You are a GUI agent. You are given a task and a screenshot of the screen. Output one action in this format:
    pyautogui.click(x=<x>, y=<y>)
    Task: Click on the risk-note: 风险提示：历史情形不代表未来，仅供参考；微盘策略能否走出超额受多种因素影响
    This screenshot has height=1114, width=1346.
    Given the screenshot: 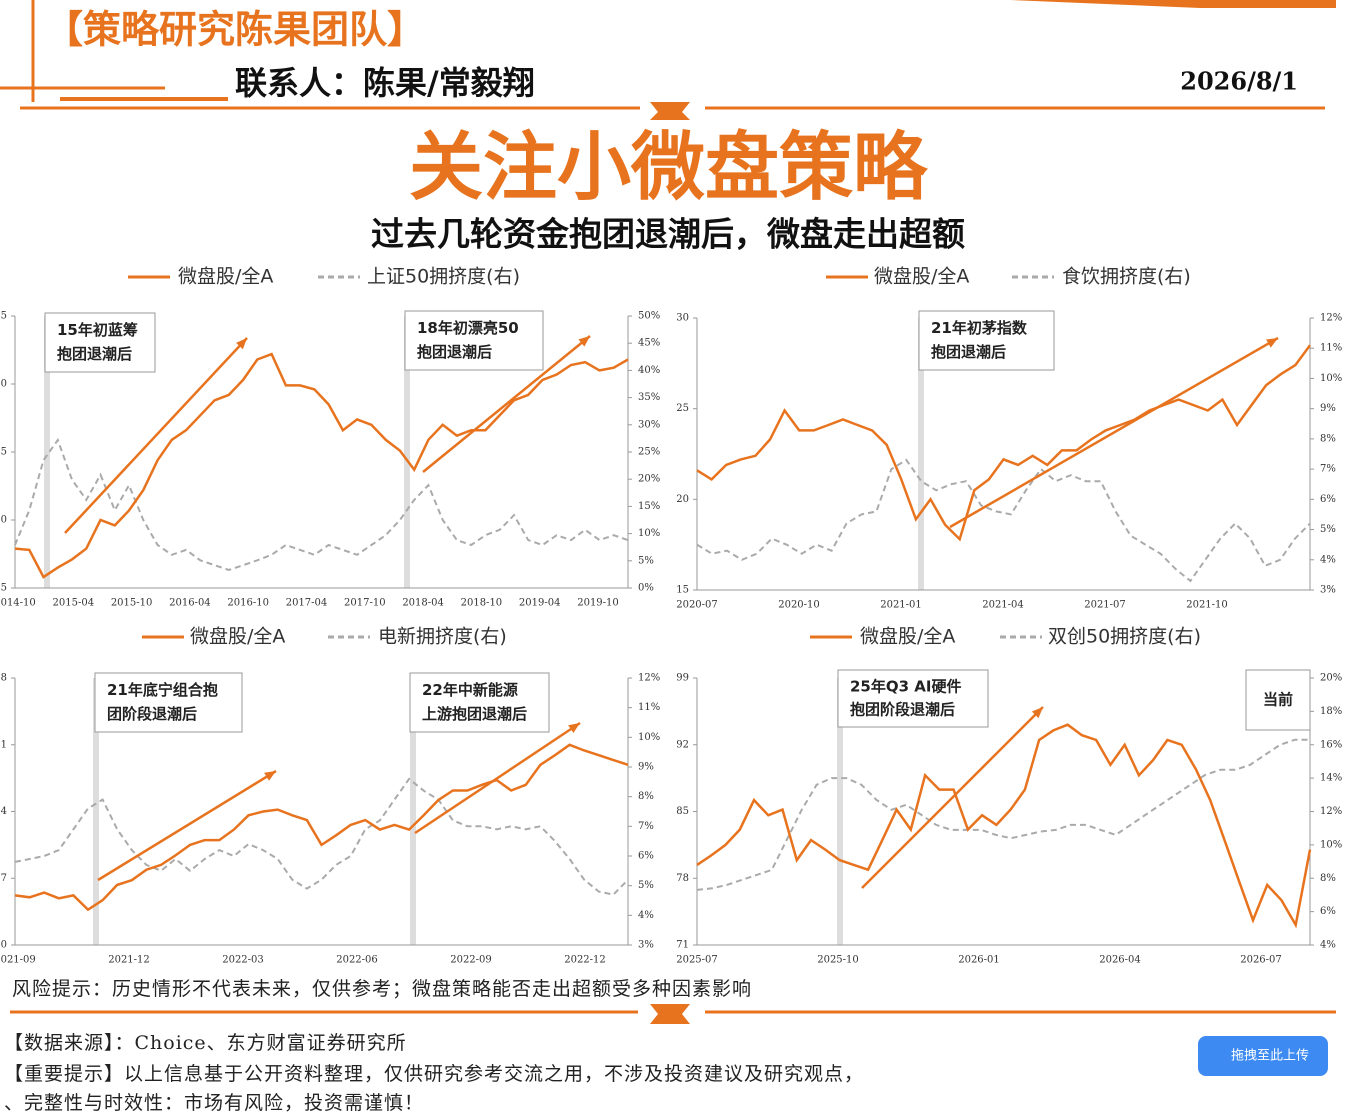 What is the action you would take?
    pyautogui.click(x=382, y=989)
    